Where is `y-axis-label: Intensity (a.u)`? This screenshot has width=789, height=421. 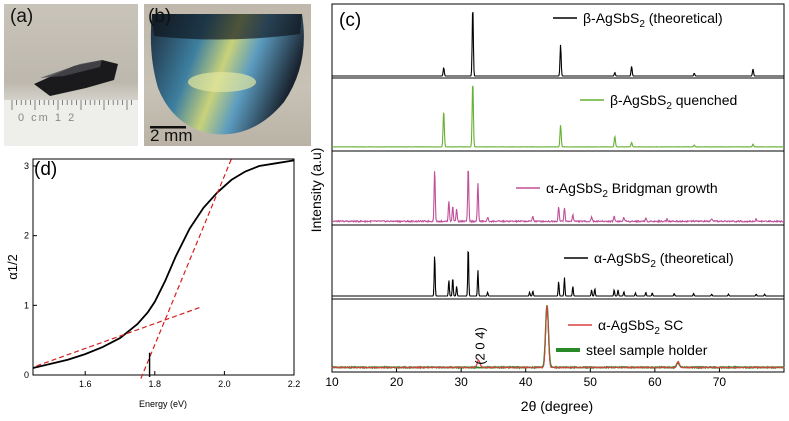 y-axis-label: Intensity (a.u) is located at coordinates (316, 190).